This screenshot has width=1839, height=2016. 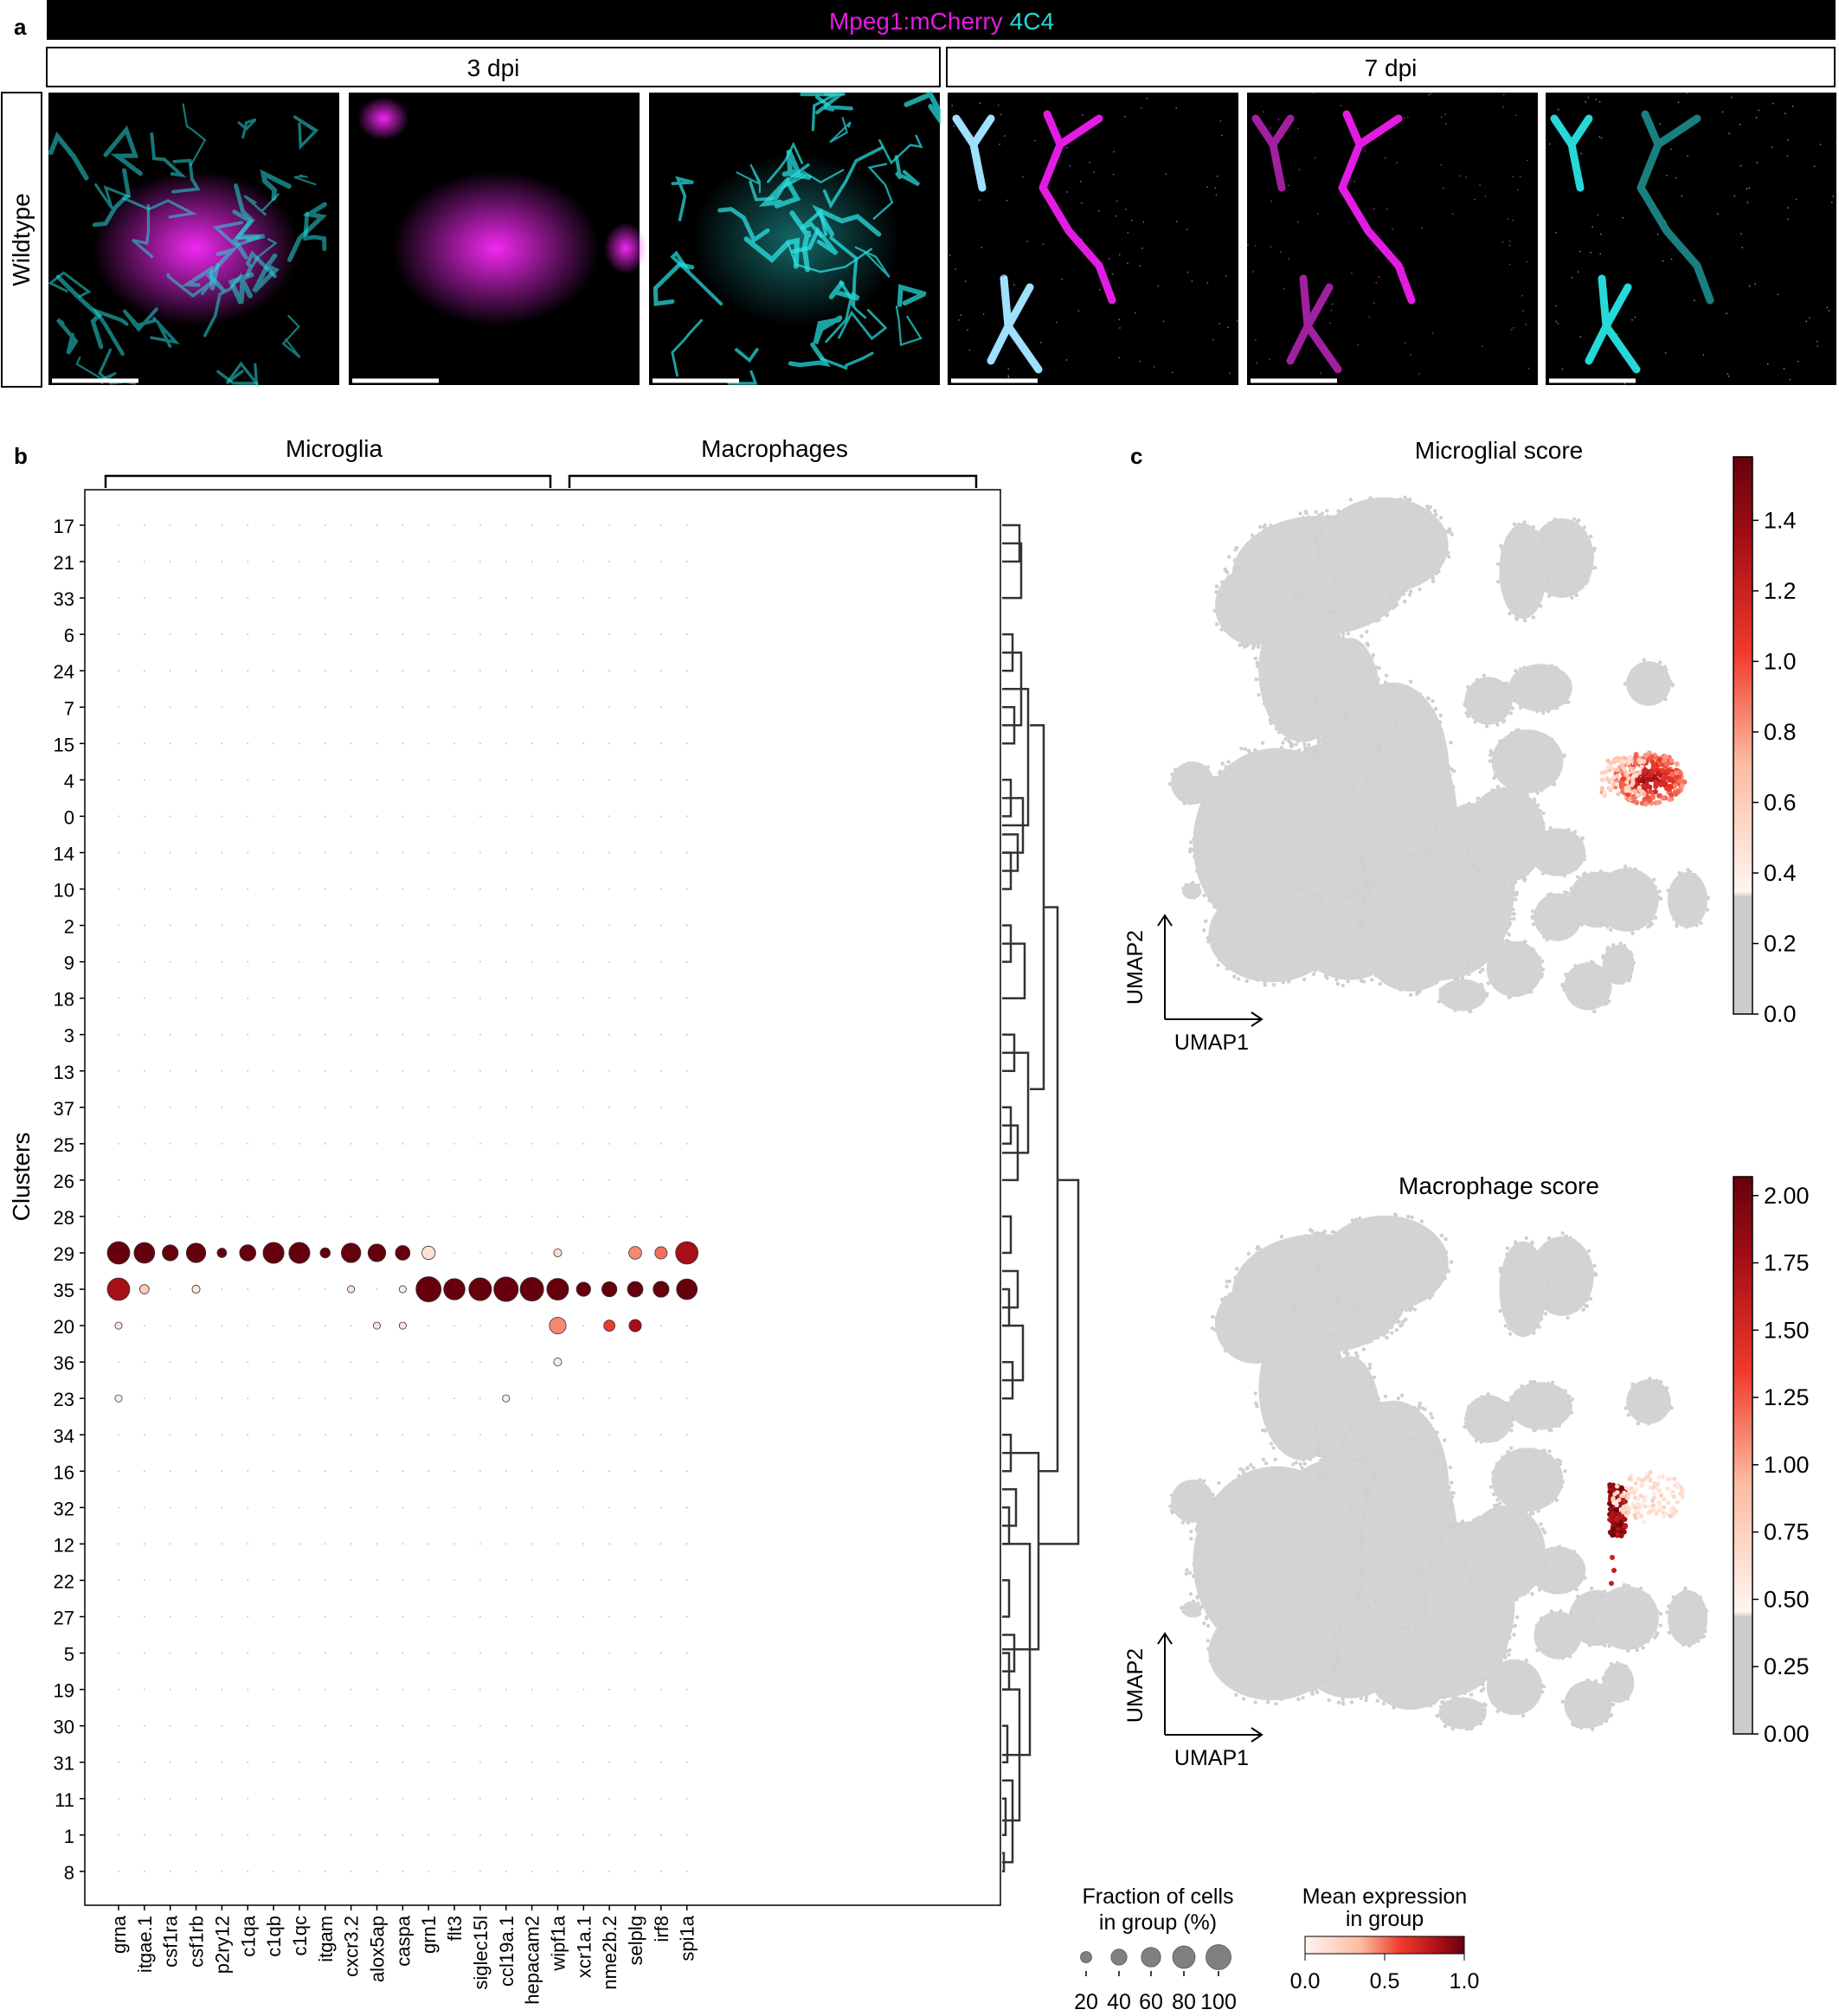 I want to click on dot-35-wipf1a, so click(x=557, y=1289).